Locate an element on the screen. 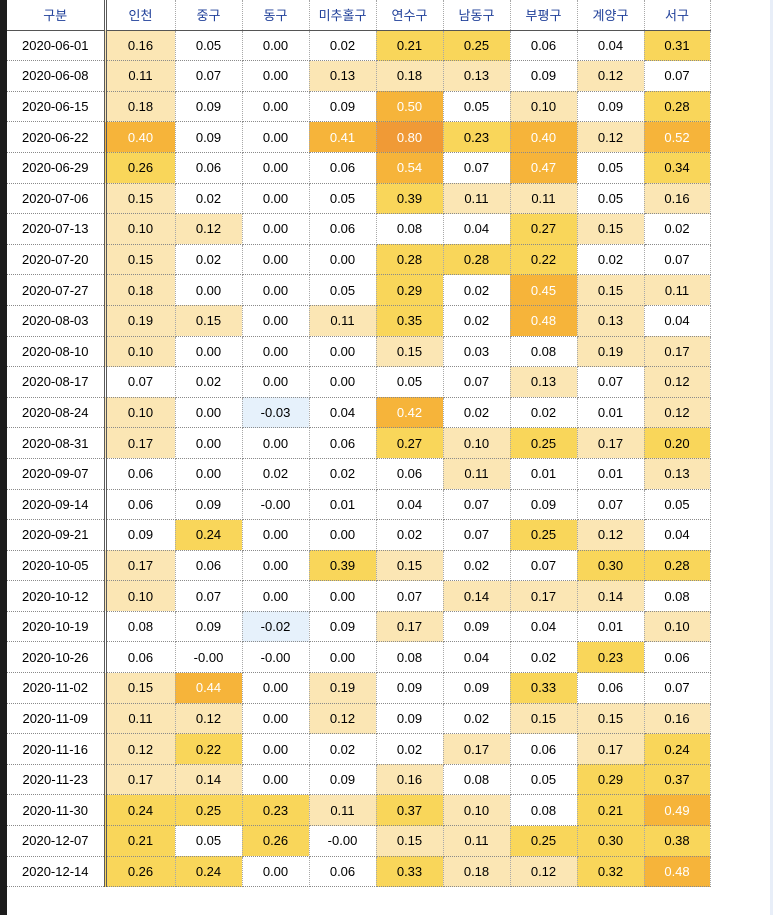 Image resolution: width=773 pixels, height=915 pixels. heat-cell: 0.52 is located at coordinates (677, 137).